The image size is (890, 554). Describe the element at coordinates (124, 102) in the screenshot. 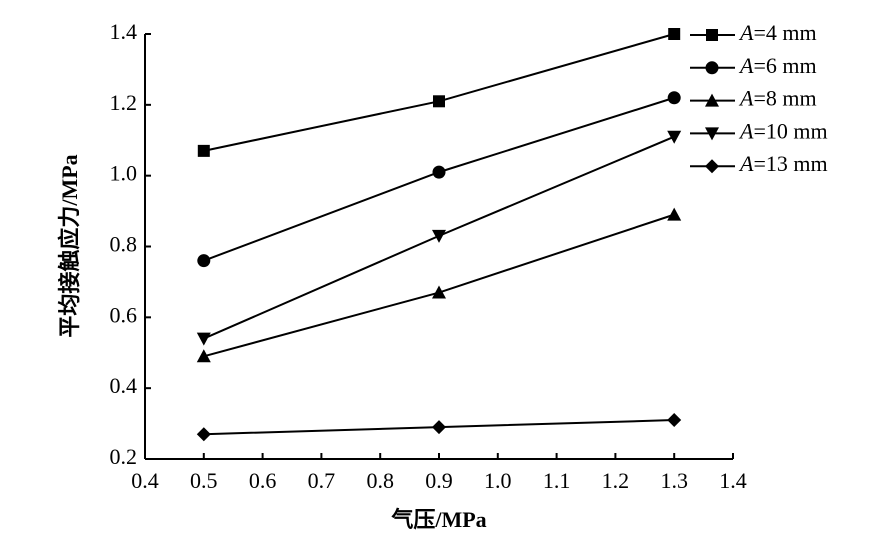

I see `y-tick-label: 1.2` at that location.